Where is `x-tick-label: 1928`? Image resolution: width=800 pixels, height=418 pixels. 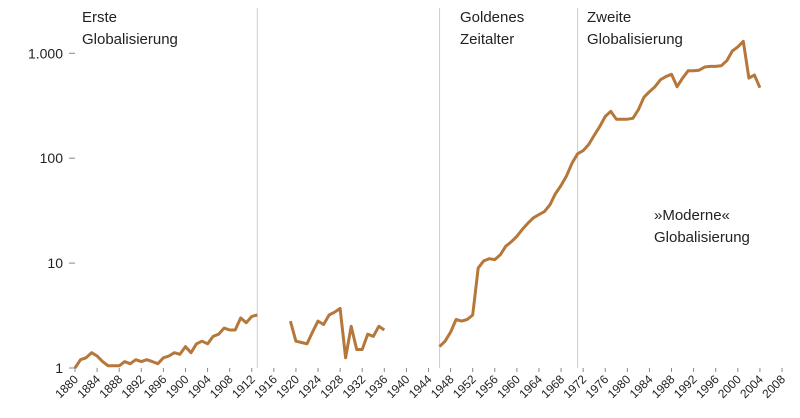
x-tick-label: 1928 is located at coordinates (331, 386).